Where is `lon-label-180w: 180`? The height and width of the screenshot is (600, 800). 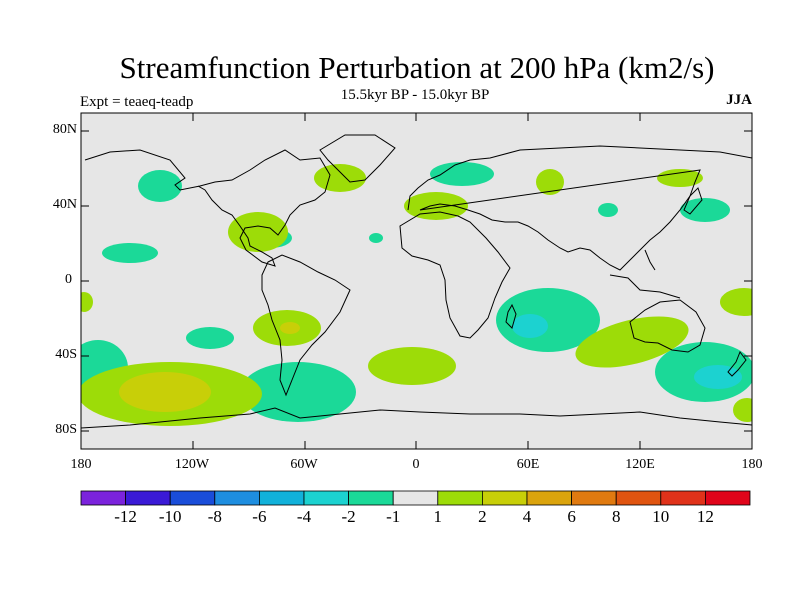
lon-label-180w: 180 is located at coordinates (81, 464).